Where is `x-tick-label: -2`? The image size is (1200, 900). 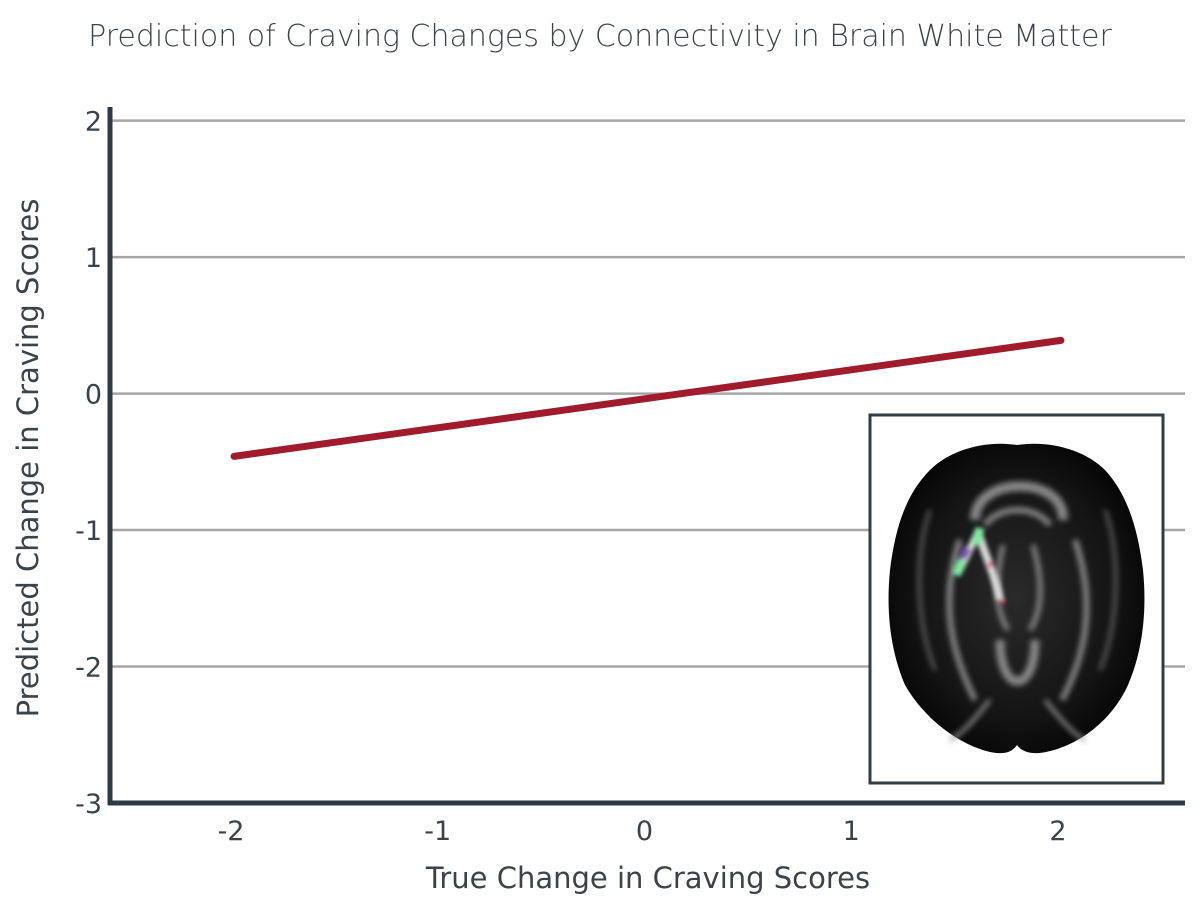
x-tick-label: -2 is located at coordinates (231, 831).